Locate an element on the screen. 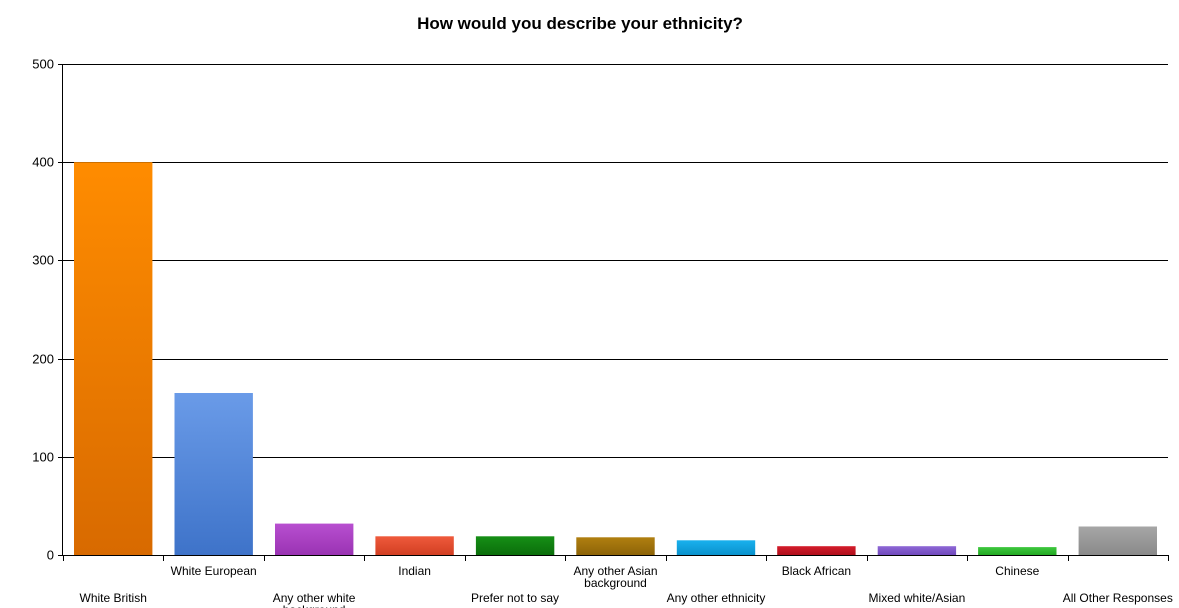  x-tick-label: Any other whitebackground is located at coordinates (314, 599).